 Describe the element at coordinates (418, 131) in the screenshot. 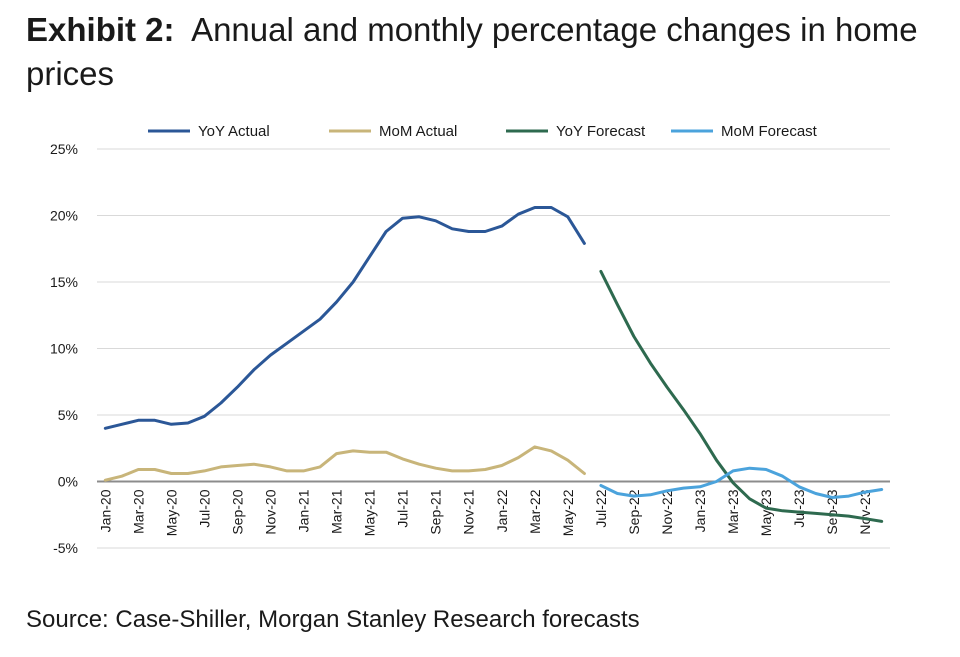

I see `legend-label: MoM Actual` at that location.